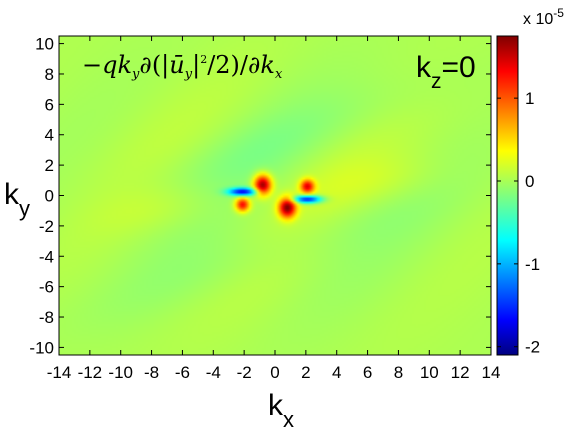 The width and height of the screenshot is (578, 435). I want to click on colorbar-tick-label: -1, so click(532, 264).